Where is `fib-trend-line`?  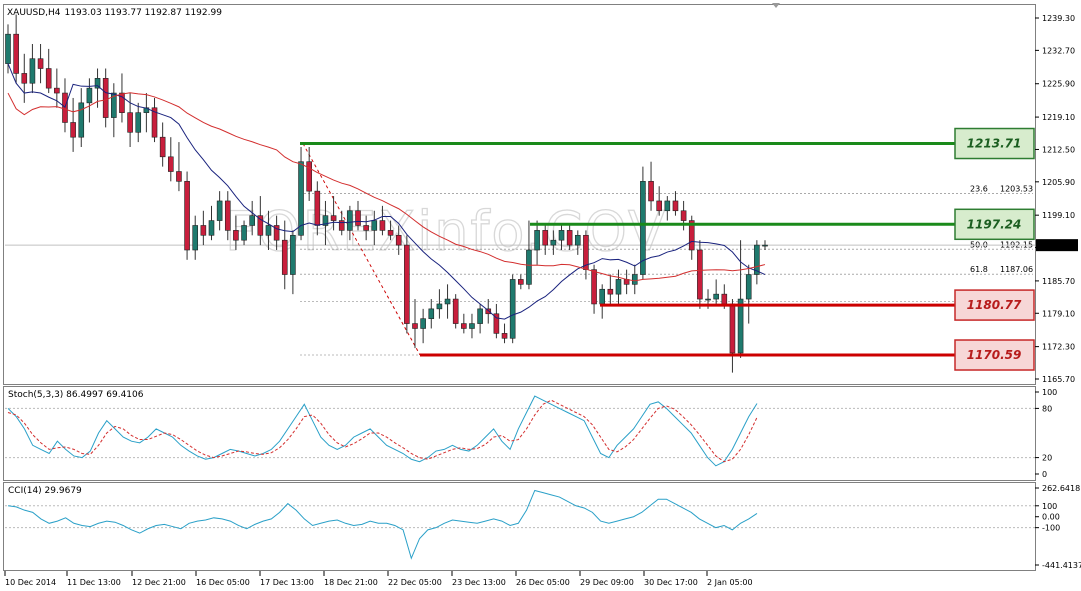
fib-trend-line is located at coordinates (361, 249).